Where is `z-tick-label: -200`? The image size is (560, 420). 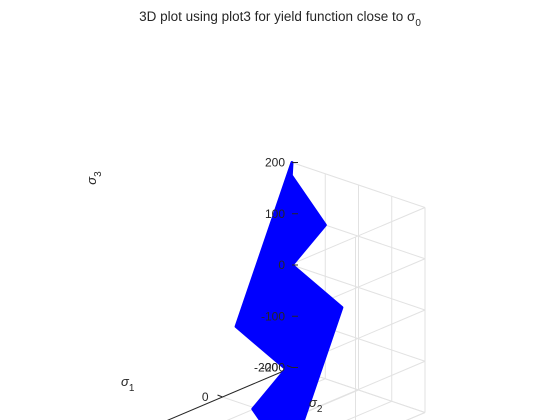 z-tick-label: -200 is located at coordinates (273, 368).